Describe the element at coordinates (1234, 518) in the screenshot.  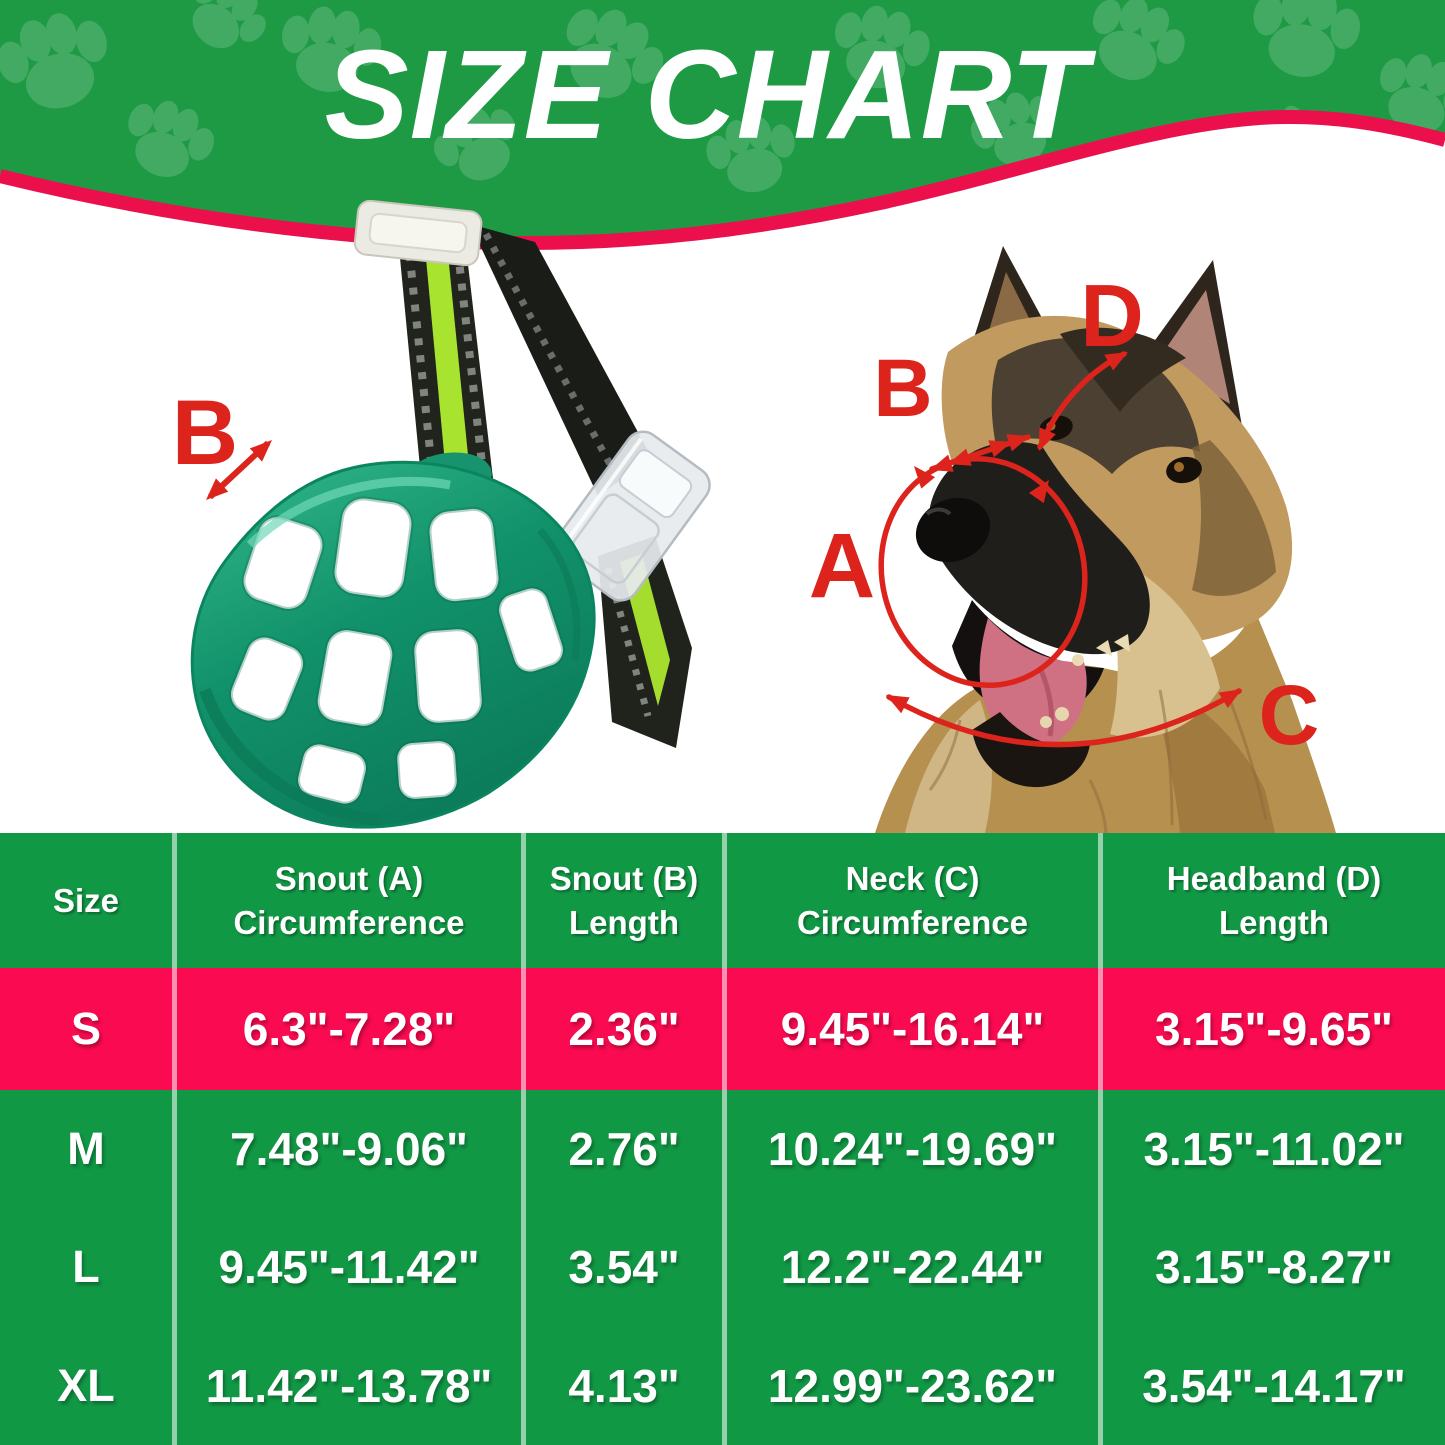
I see `dog-cheek-shading` at that location.